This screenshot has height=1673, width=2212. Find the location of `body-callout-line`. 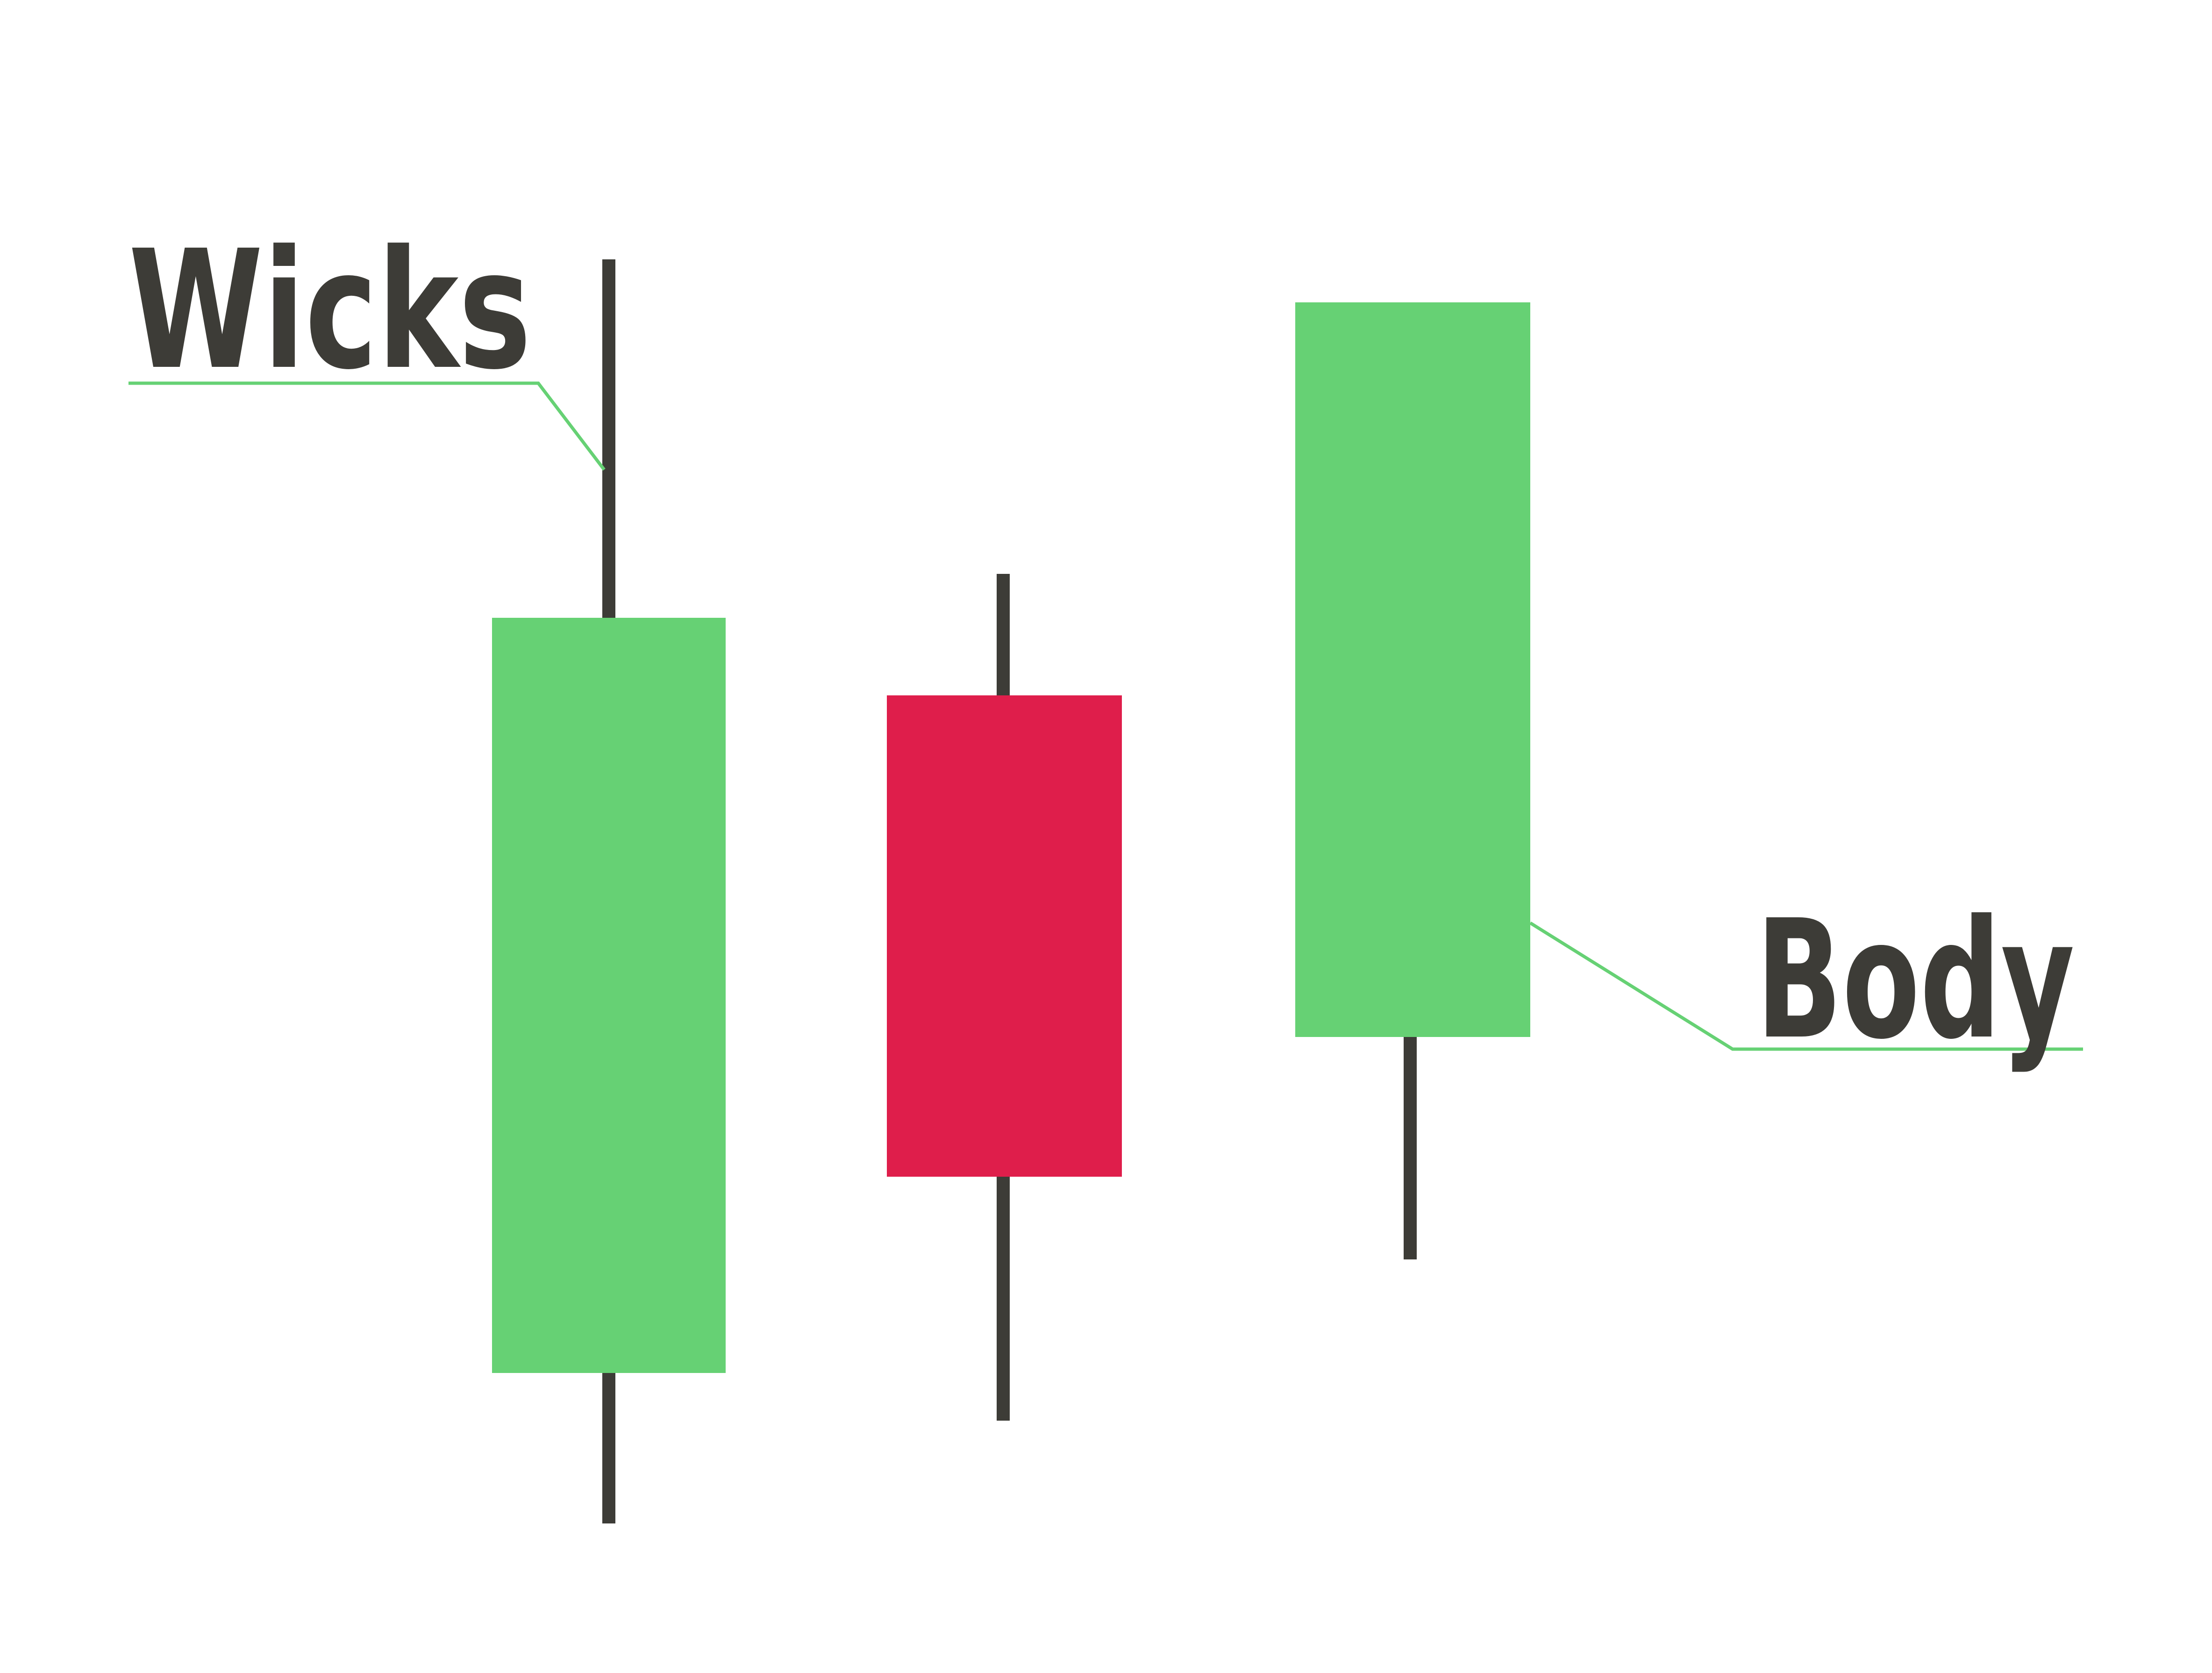

body-callout-line is located at coordinates (1806, 986).